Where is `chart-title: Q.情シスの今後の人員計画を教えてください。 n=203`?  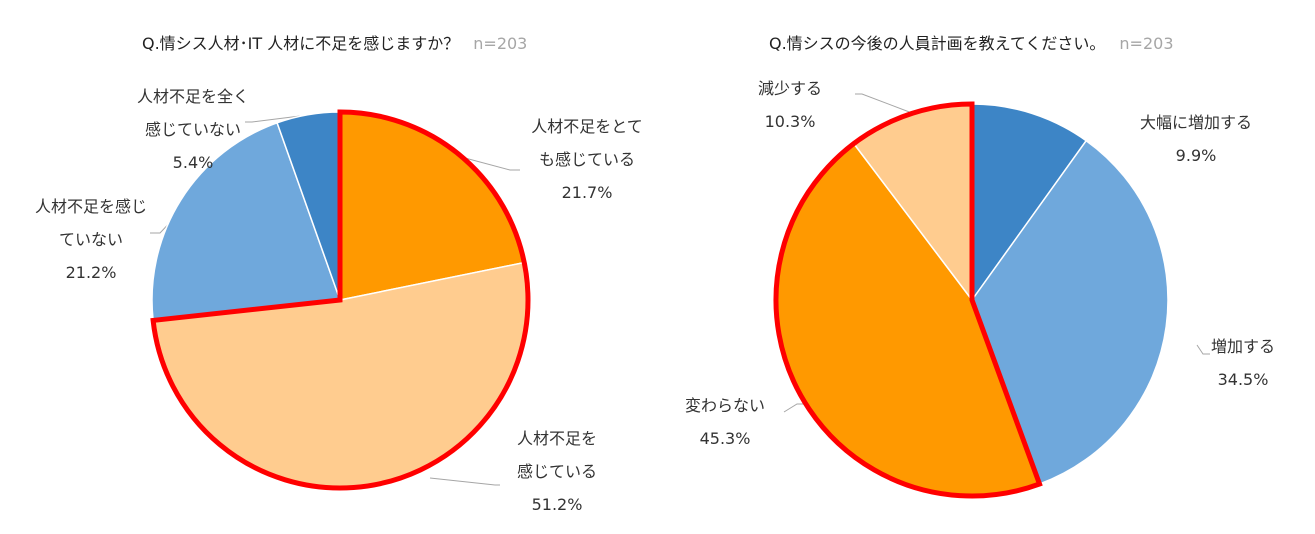 chart-title: Q.情シスの今後の人員計画を教えてください。 n=203 is located at coordinates (971, 43).